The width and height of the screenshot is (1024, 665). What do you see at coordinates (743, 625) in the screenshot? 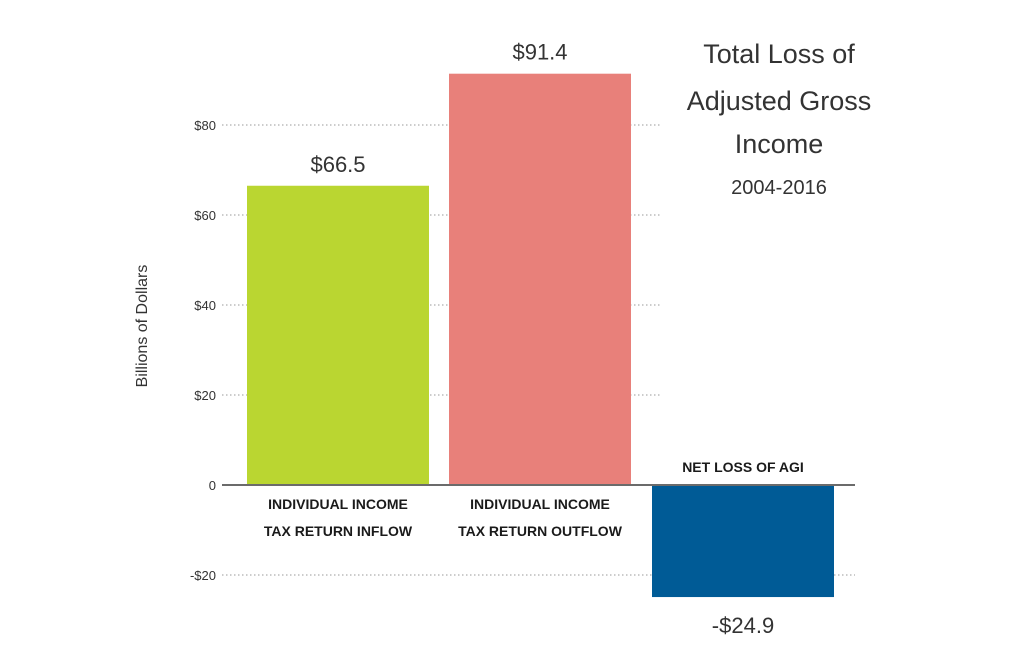
I see `bar-value-label: -$24.9` at bounding box center [743, 625].